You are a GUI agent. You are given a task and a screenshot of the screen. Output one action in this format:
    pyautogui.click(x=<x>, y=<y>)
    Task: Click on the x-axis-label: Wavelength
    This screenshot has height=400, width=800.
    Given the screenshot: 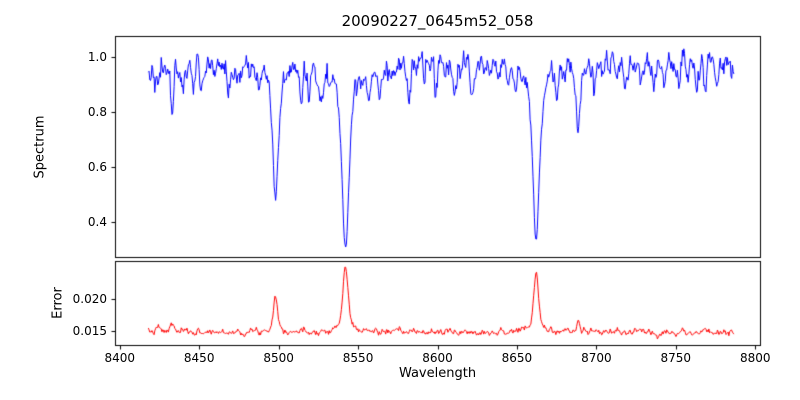 What is the action you would take?
    pyautogui.click(x=437, y=373)
    